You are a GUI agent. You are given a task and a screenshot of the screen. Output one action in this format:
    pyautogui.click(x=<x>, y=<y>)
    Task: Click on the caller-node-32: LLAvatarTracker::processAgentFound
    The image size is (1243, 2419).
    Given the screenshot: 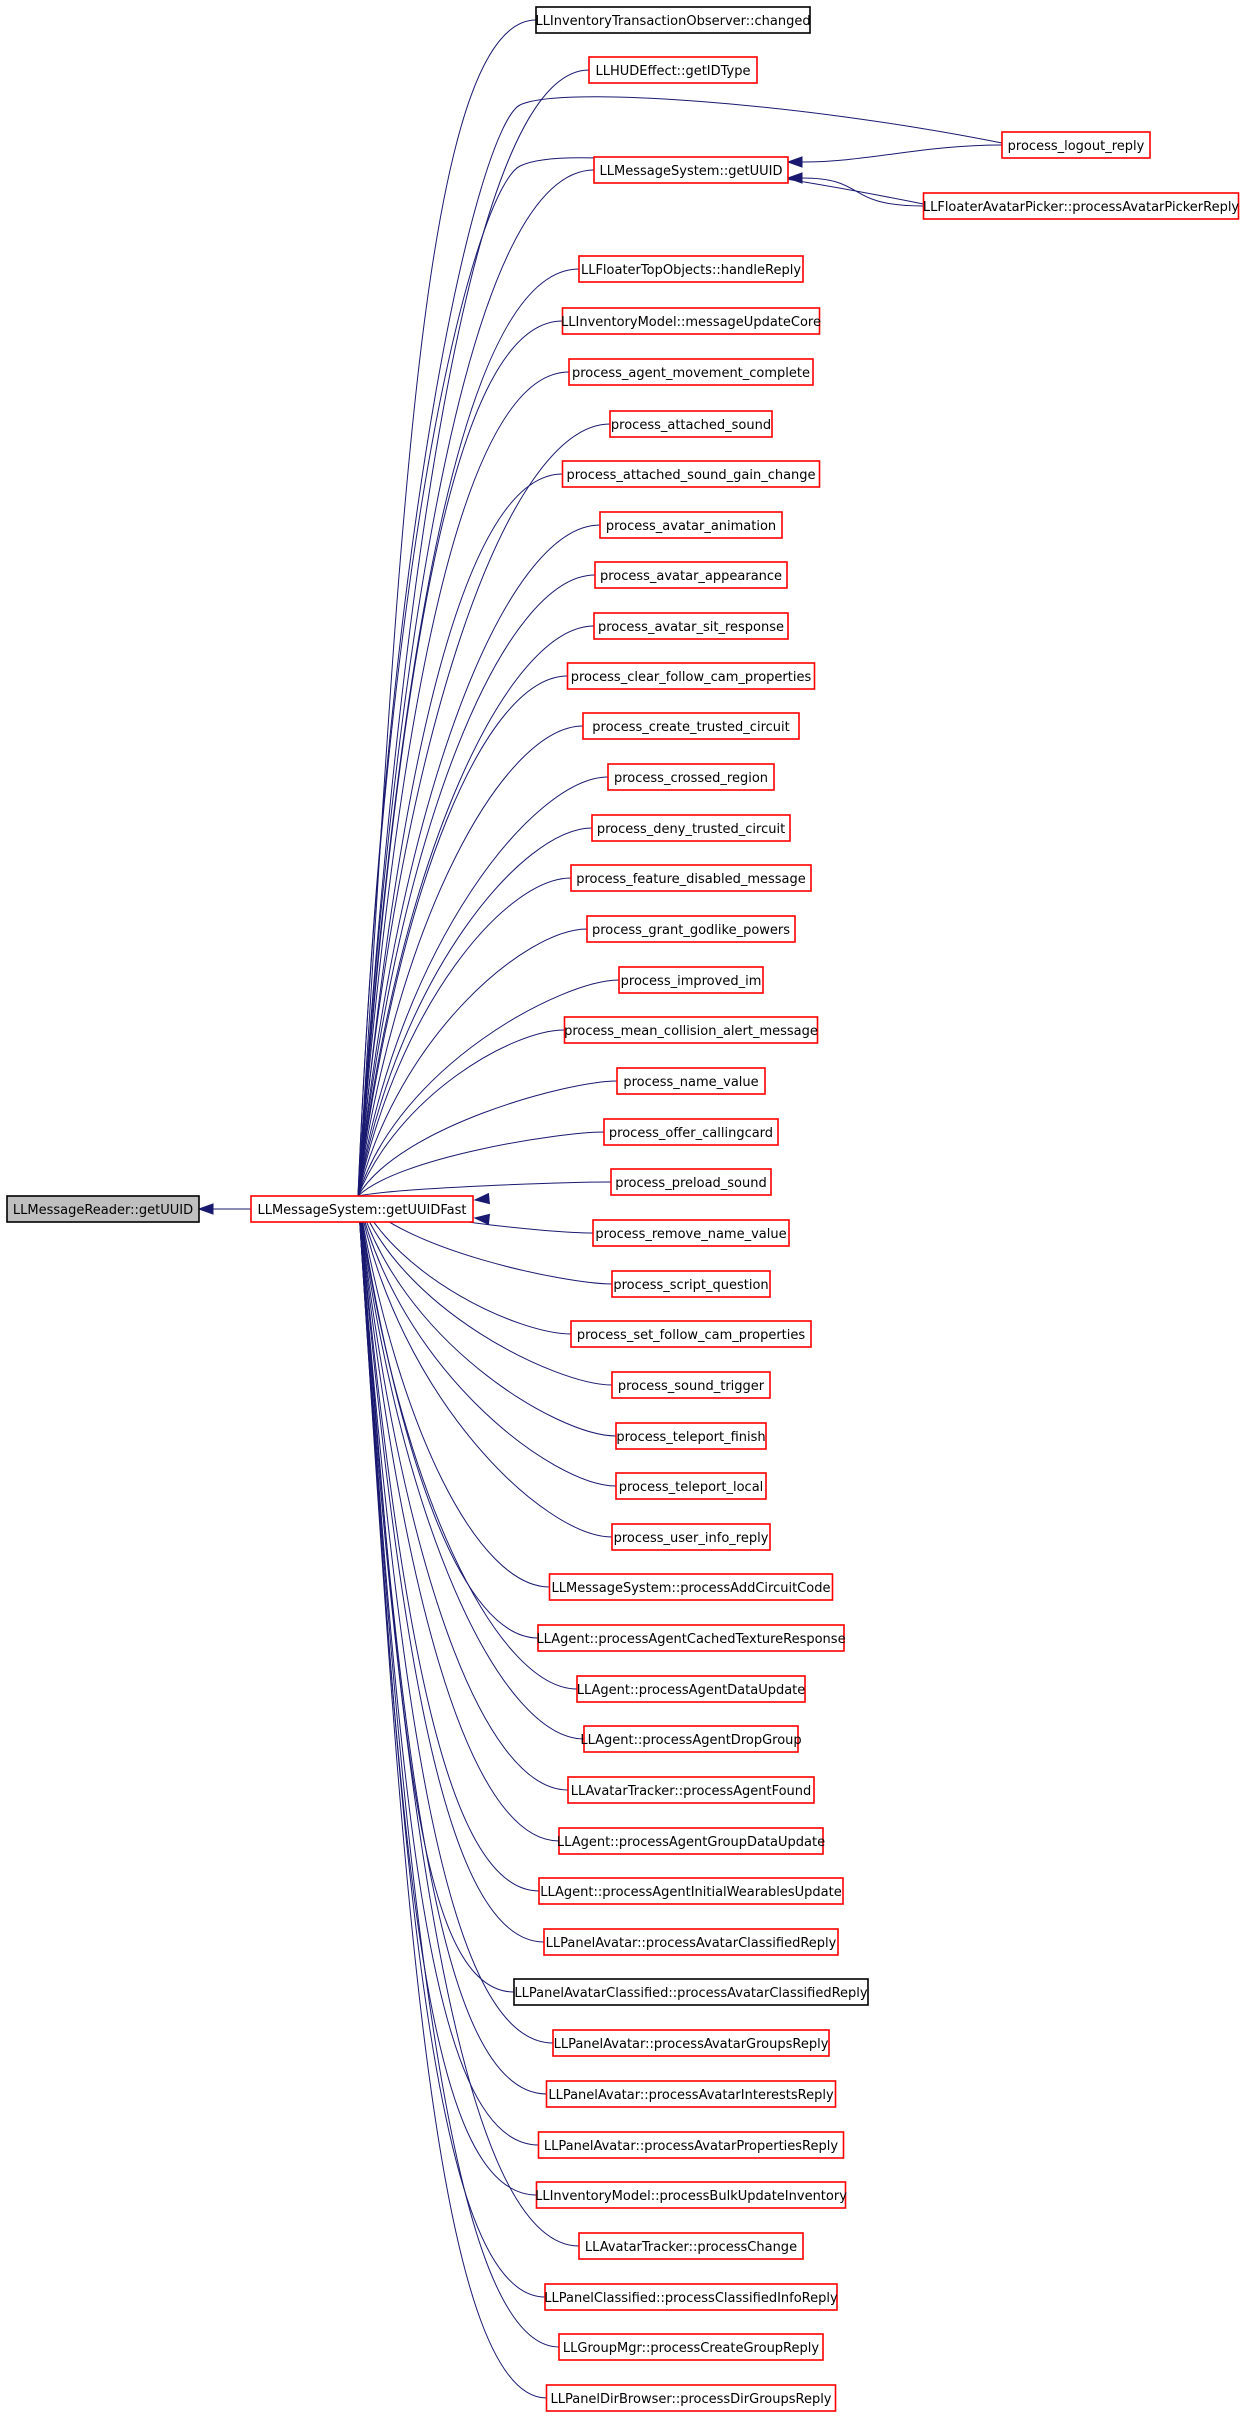 What is the action you would take?
    pyautogui.click(x=691, y=1790)
    